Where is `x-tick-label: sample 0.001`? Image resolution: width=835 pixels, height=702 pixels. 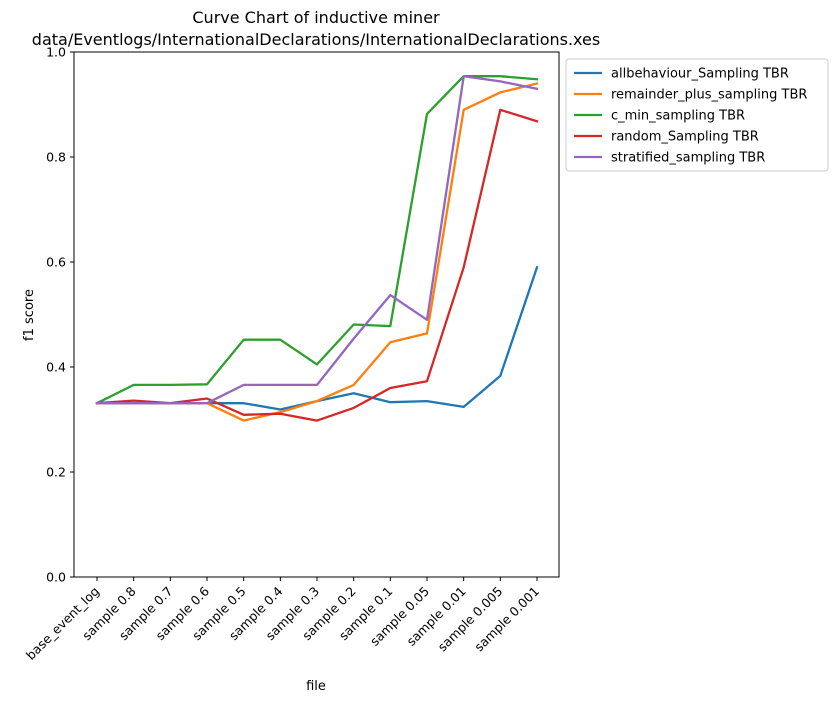
x-tick-label: sample 0.001 is located at coordinates (506, 619).